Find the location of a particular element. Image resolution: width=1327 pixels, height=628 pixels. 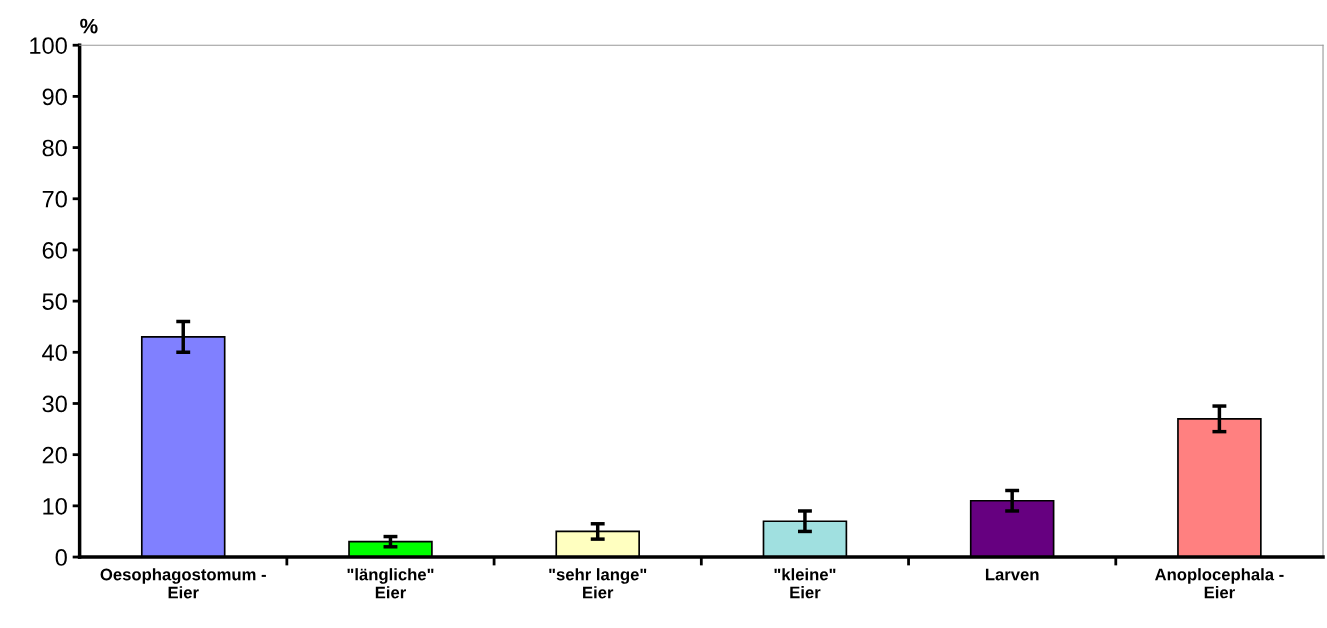

y-tick-label: 90 is located at coordinates (54, 97).